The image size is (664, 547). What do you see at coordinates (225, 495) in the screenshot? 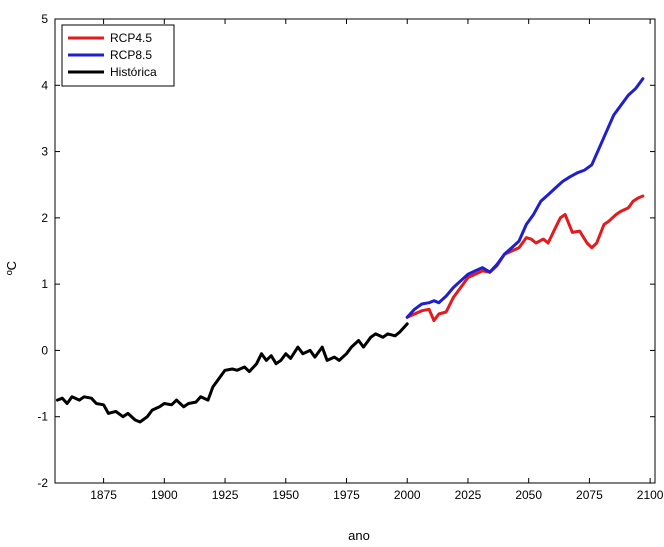
I see `x-tick-label: 1925` at bounding box center [225, 495].